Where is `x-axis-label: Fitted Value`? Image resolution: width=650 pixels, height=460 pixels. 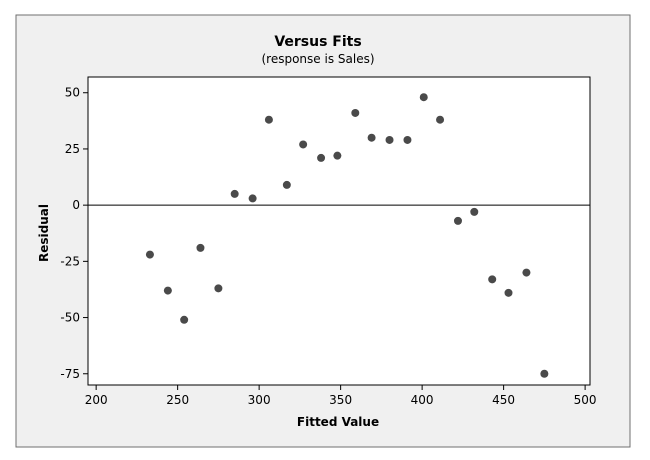
x-axis-label: Fitted Value is located at coordinates (338, 422).